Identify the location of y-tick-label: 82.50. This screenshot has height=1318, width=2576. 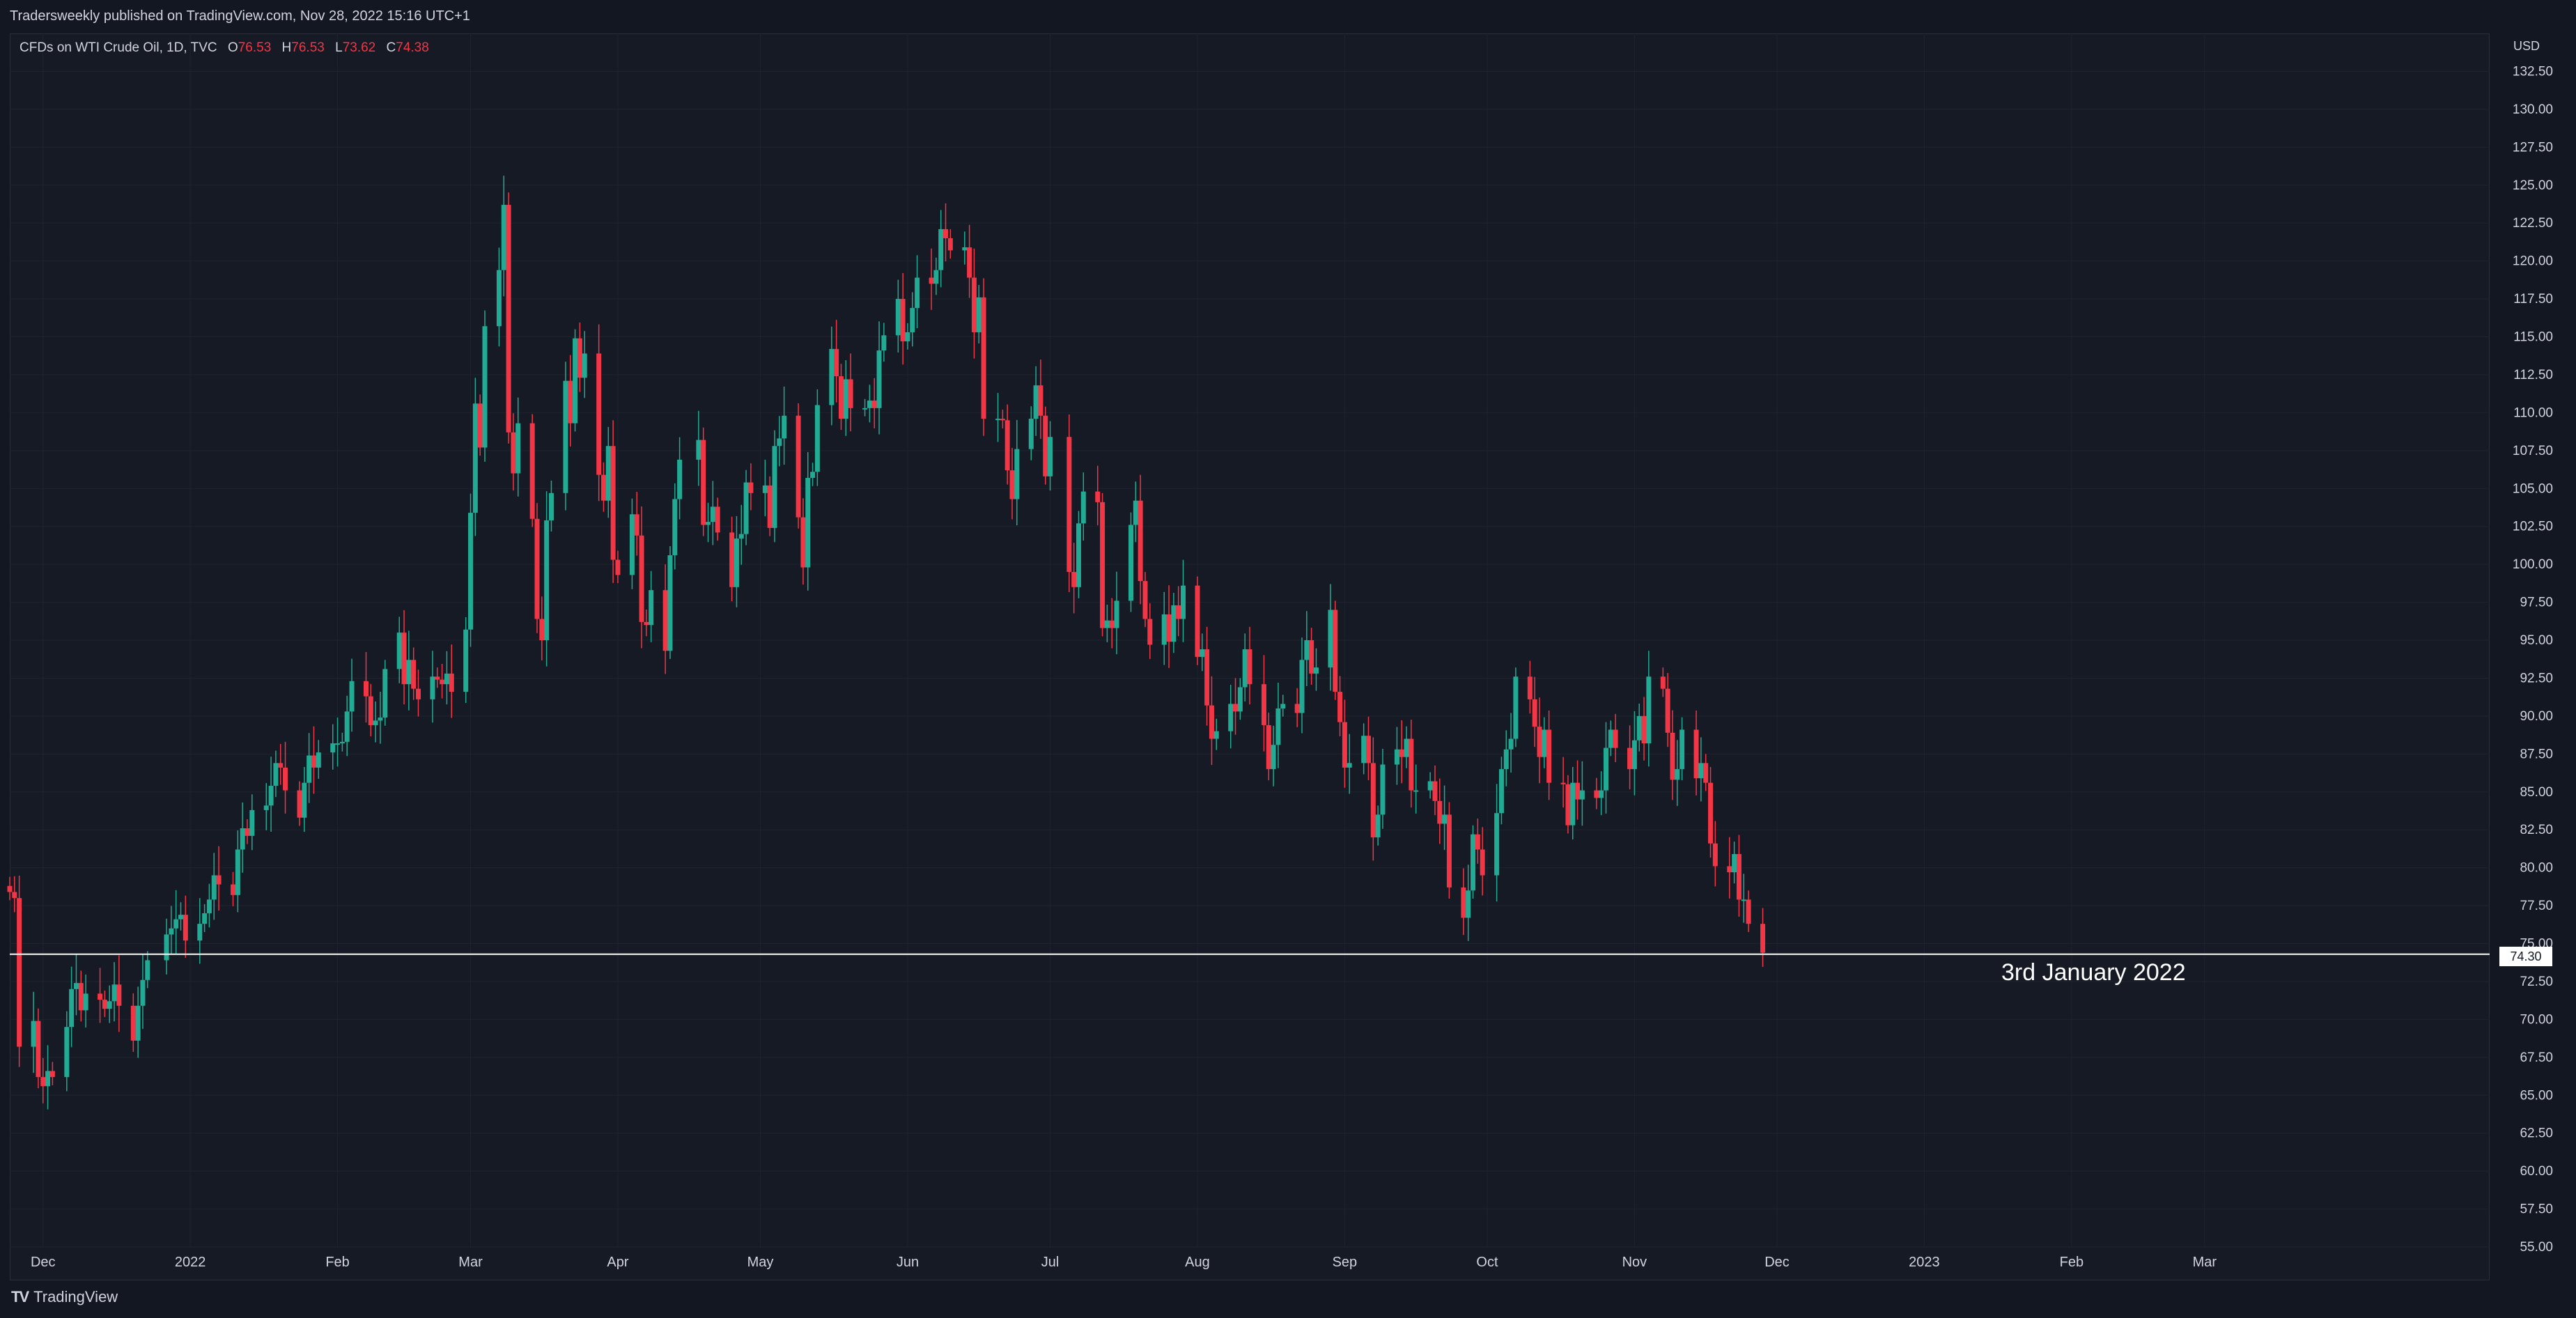
(2536, 830).